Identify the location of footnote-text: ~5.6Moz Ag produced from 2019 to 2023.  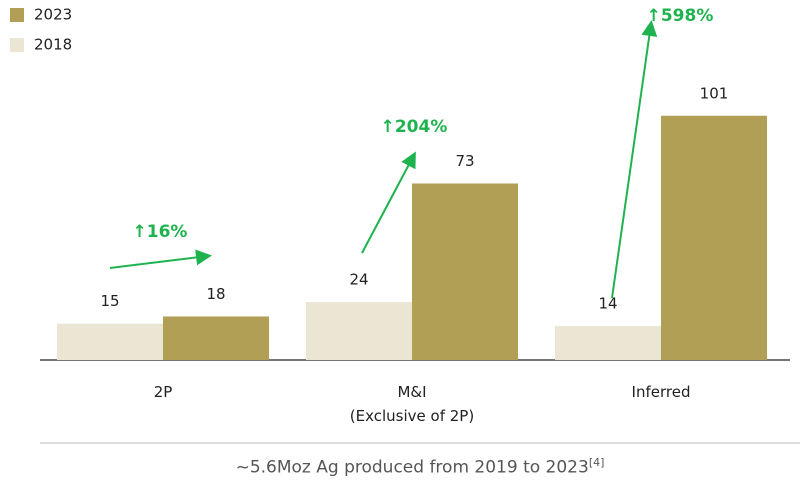
(412, 467).